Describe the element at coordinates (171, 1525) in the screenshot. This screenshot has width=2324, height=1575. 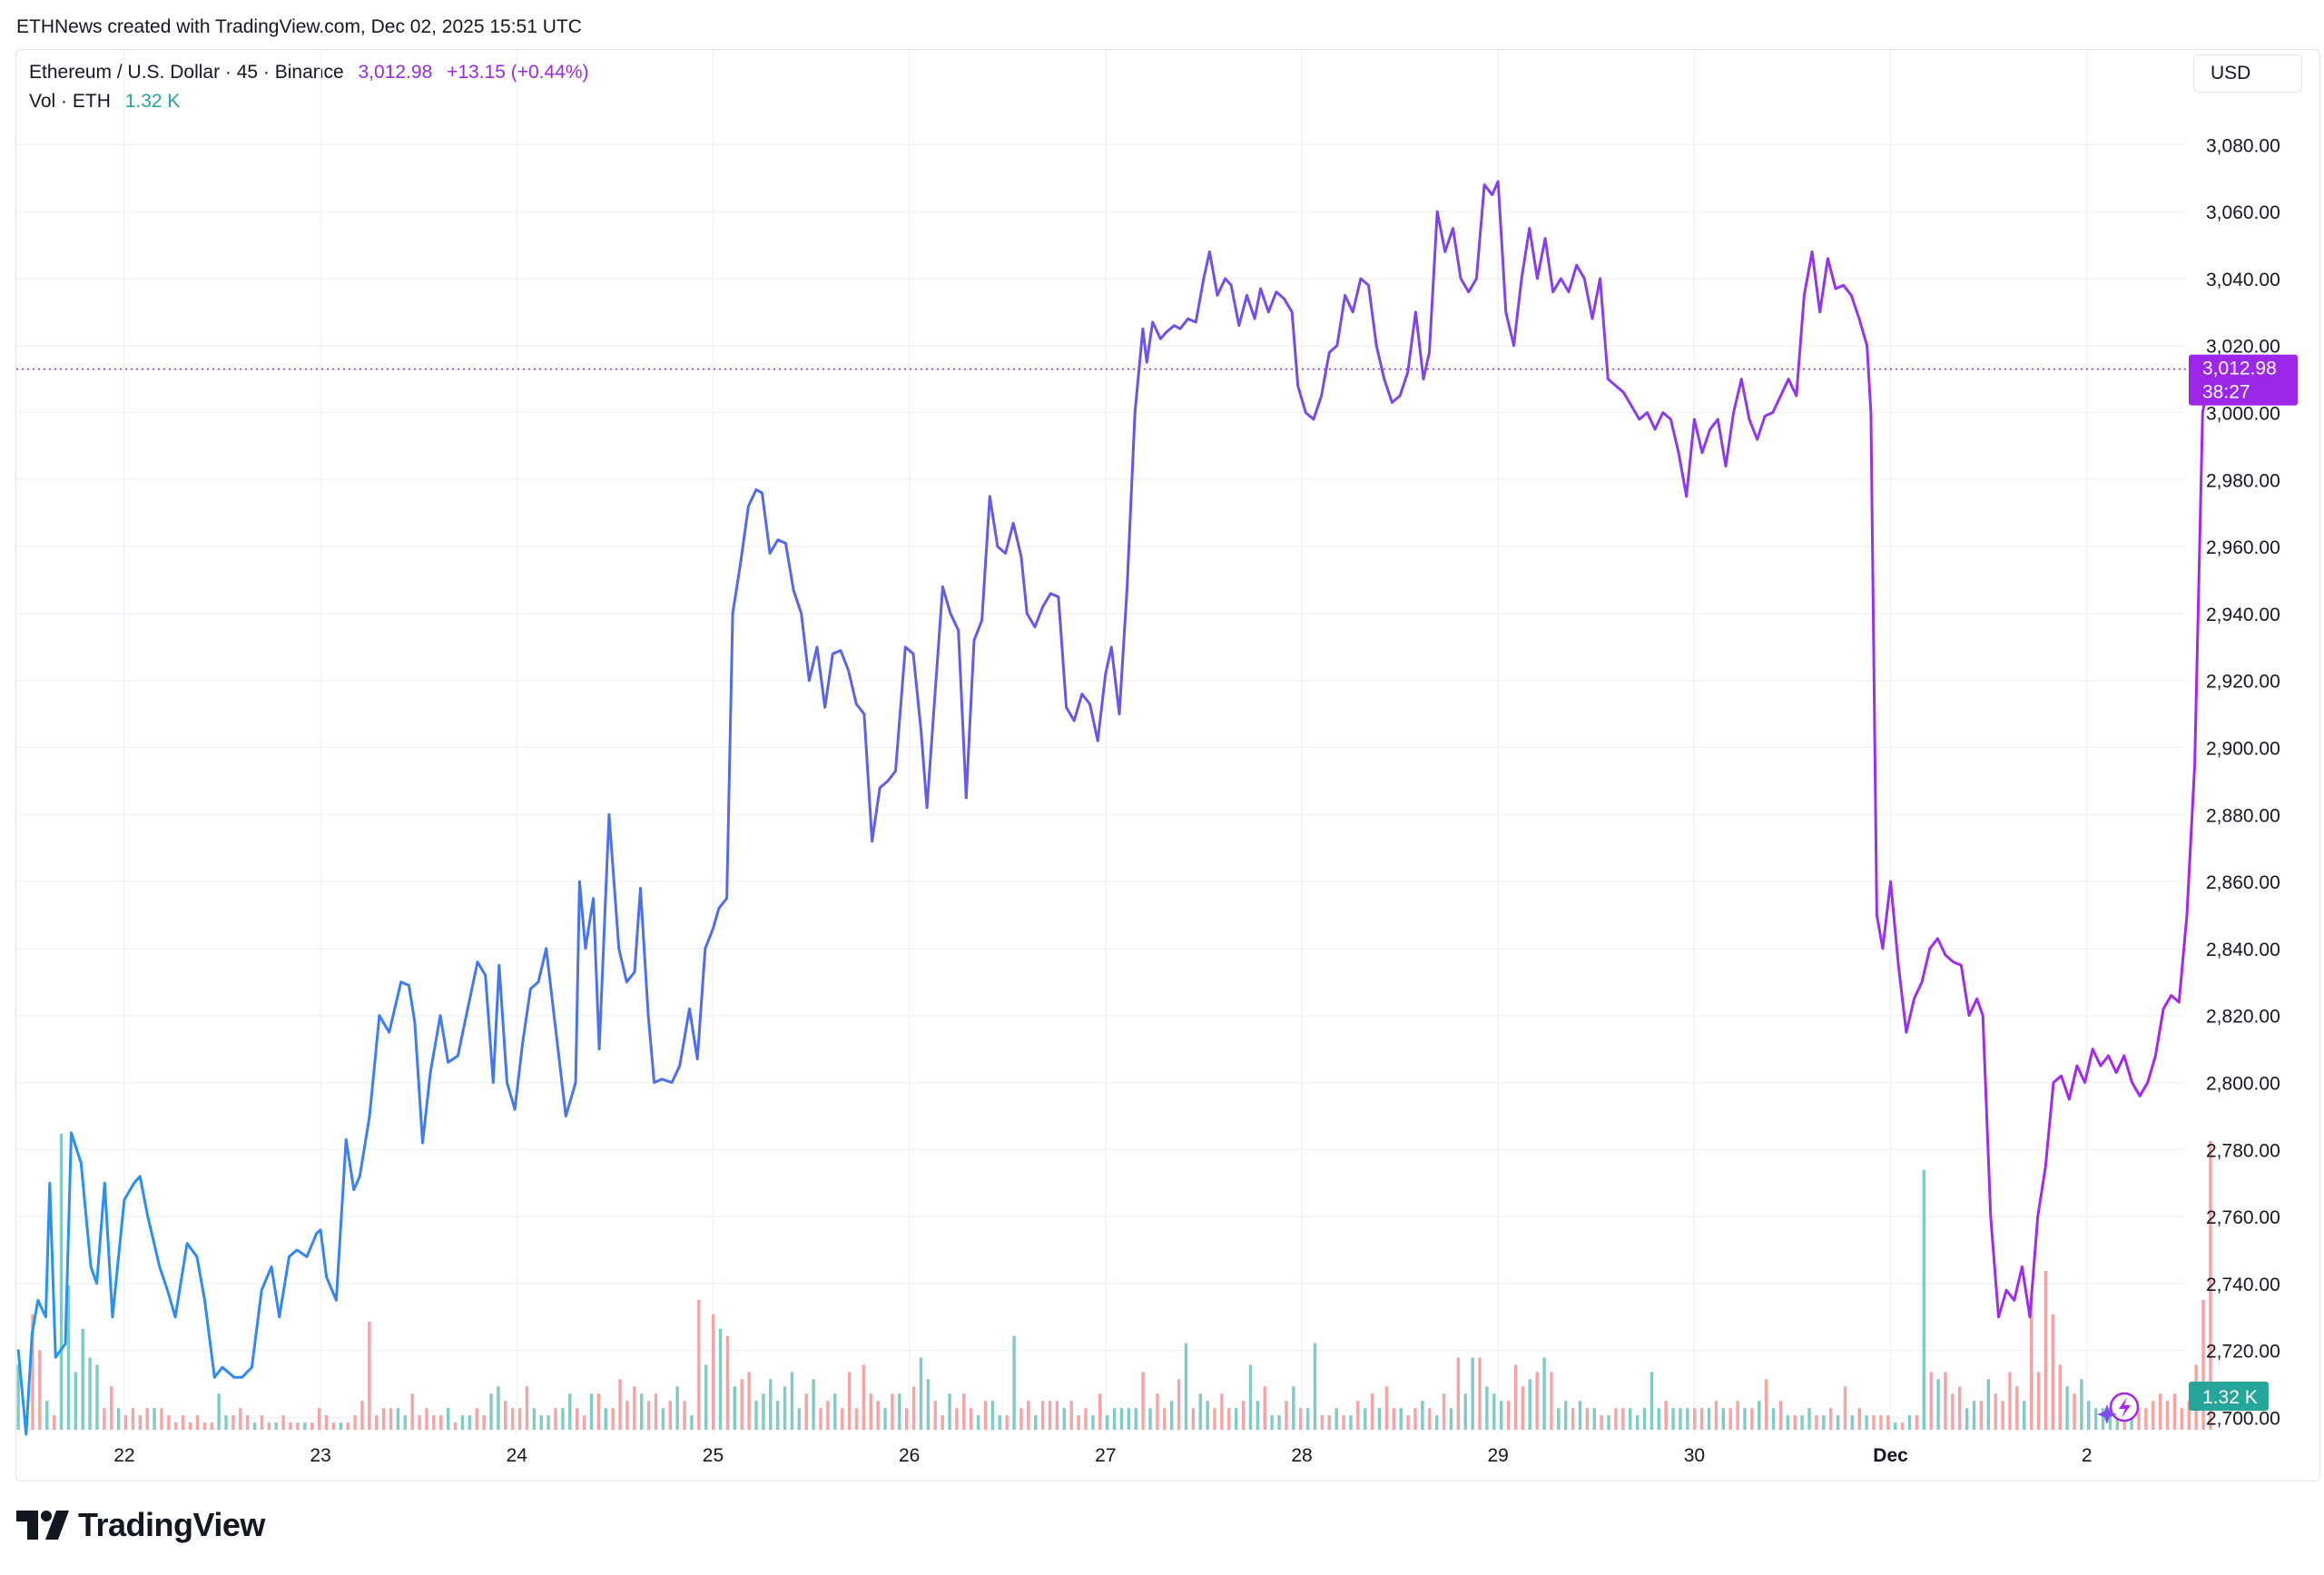
I see `tradingview-logo-text: TradingView` at that location.